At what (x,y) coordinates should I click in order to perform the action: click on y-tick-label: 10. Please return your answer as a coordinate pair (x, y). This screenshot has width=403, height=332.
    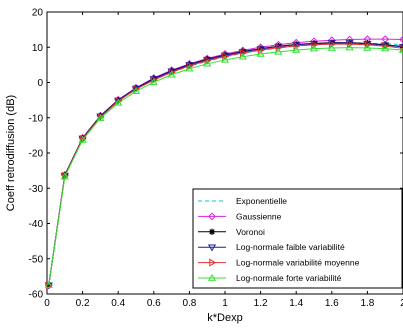
    Looking at the image, I should click on (38, 48).